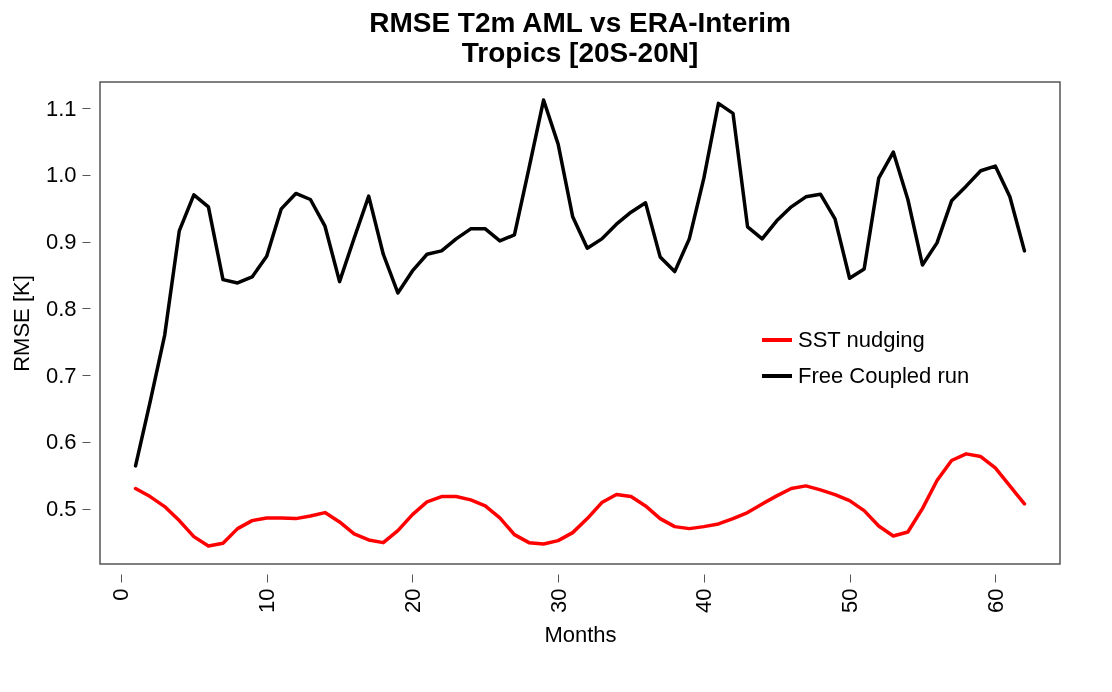 Image resolution: width=1112 pixels, height=692 pixels. I want to click on y-tick-label: 1.0, so click(61, 175).